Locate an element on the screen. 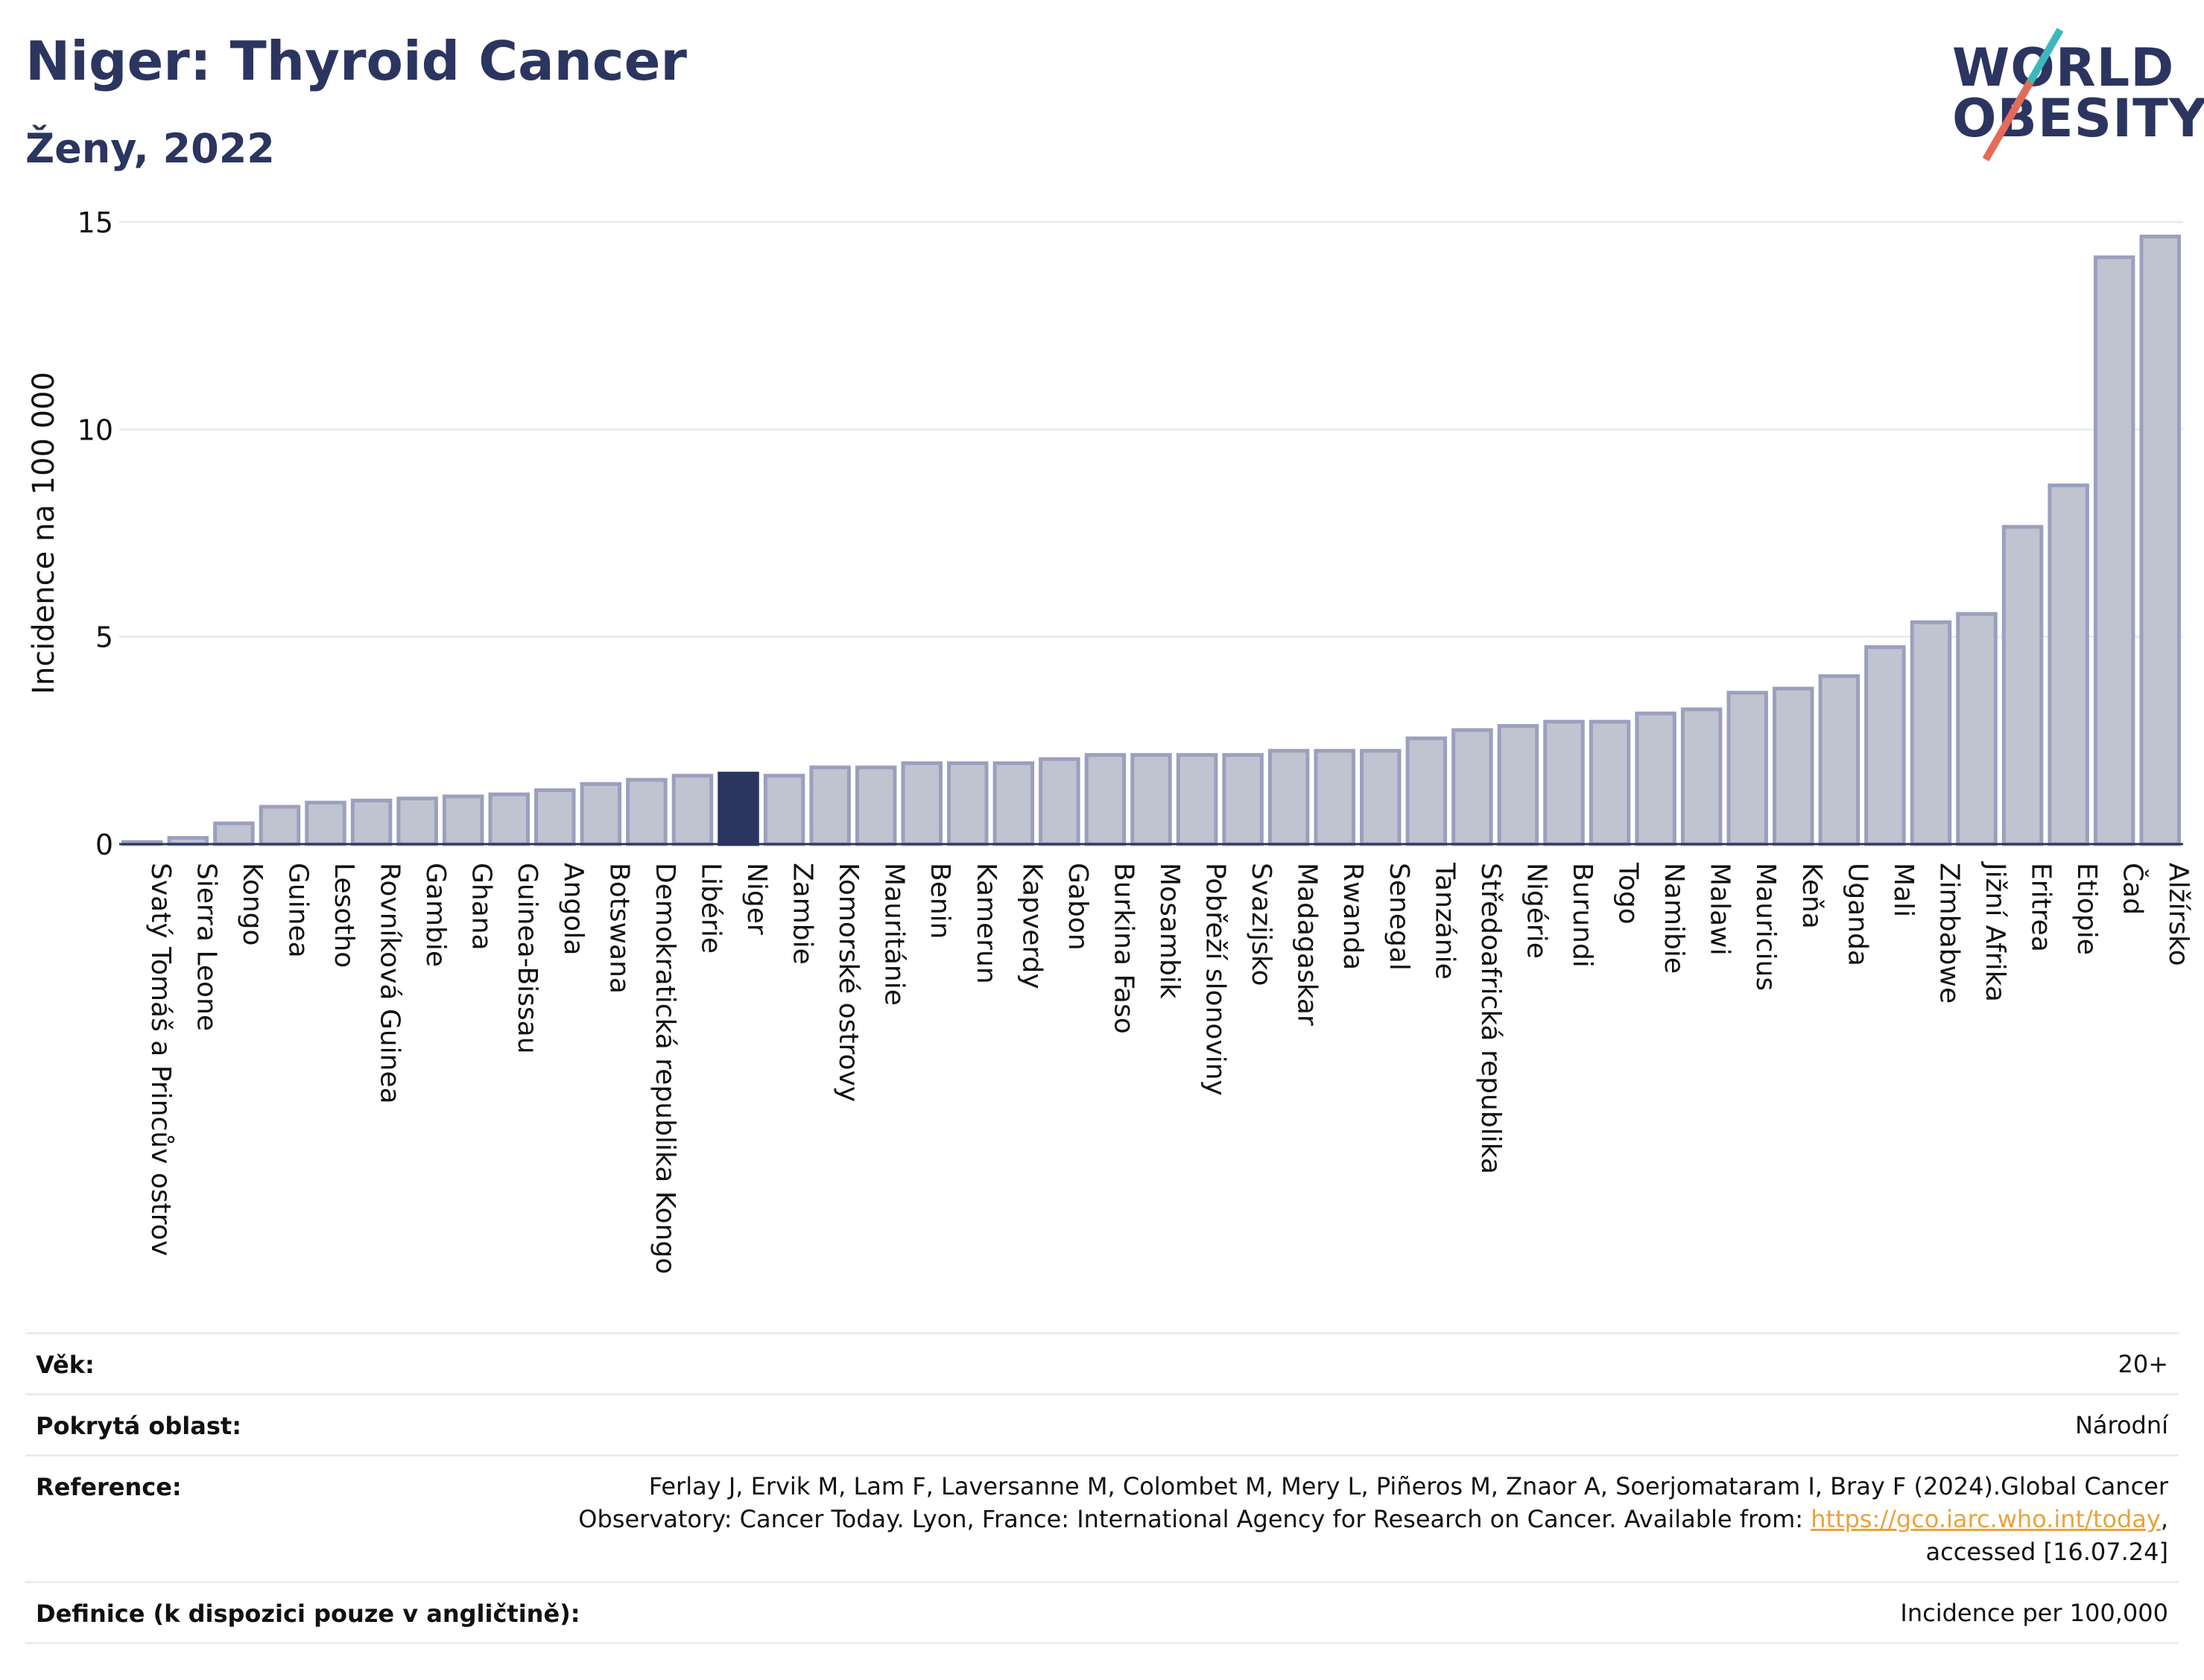 The width and height of the screenshot is (2204, 1680). coverage-label: Pokrytá oblast: is located at coordinates (138, 1426).